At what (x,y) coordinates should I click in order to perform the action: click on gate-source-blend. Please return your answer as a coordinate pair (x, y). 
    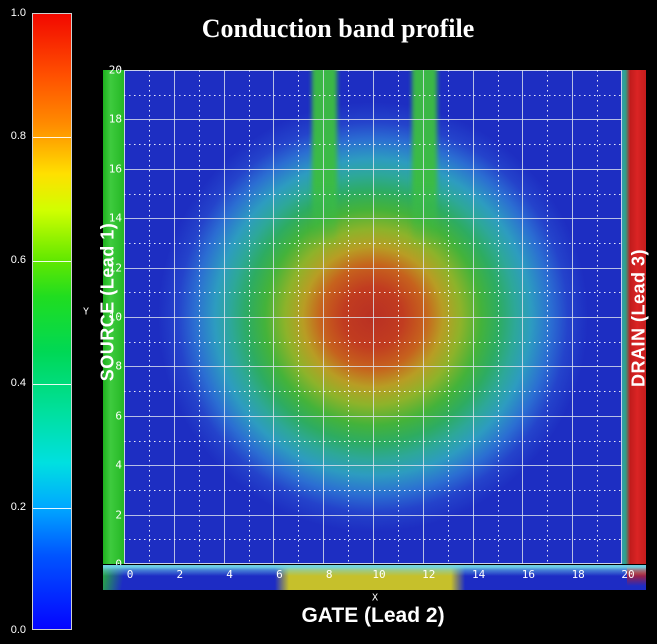
    Looking at the image, I should click on (115, 577).